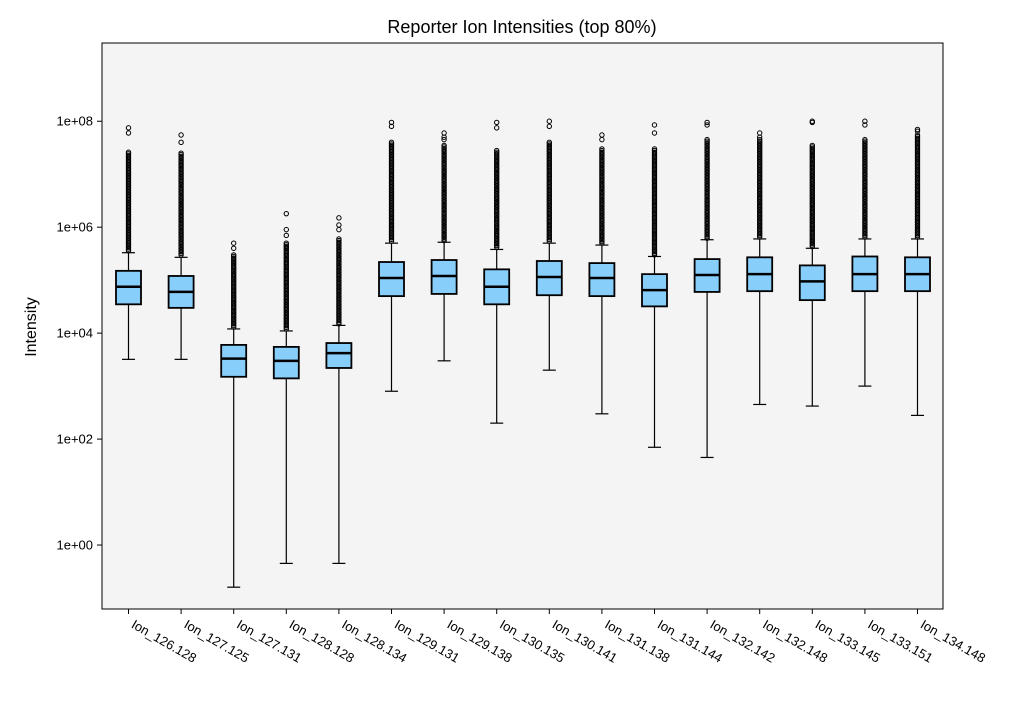 Image resolution: width=1023 pixels, height=704 pixels. Describe the element at coordinates (31, 327) in the screenshot. I see `y-axis-label: Intensity` at that location.